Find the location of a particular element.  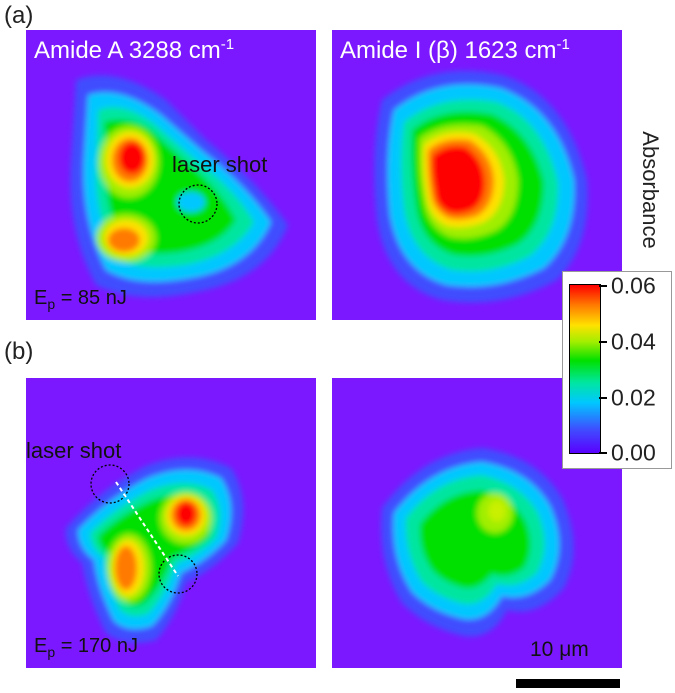

map-title-amide-a: Amide A 3288 cm-1 is located at coordinates (134, 50).